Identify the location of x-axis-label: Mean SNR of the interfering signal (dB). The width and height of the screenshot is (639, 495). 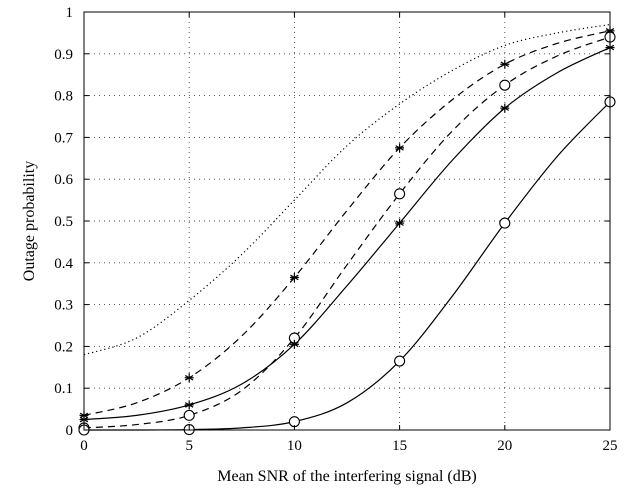
(347, 476).